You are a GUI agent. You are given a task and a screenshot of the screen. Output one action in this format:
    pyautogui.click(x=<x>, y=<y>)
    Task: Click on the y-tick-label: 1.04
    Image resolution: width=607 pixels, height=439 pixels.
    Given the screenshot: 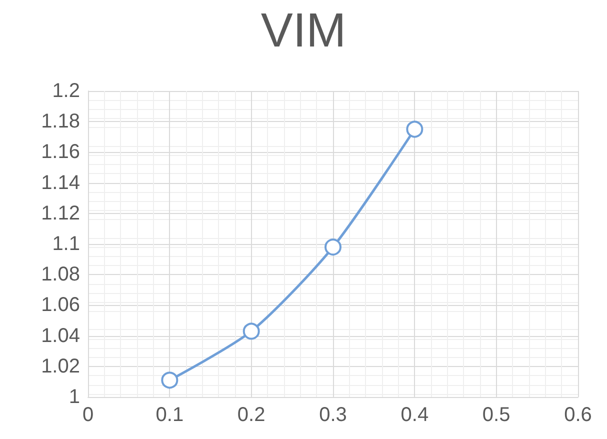 What is the action you would take?
    pyautogui.click(x=60, y=335)
    